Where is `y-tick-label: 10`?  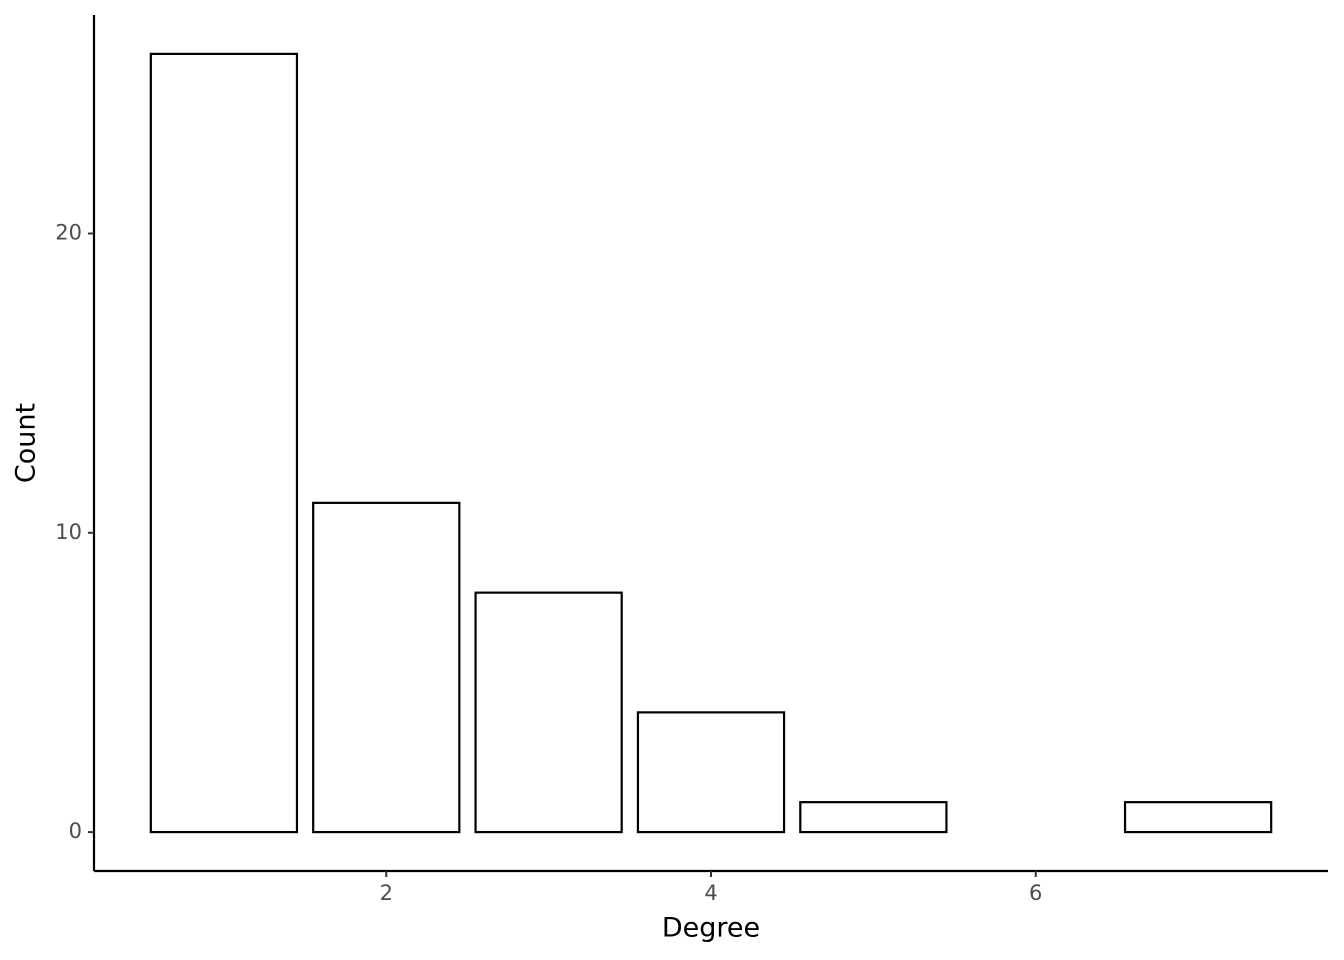
y-tick-label: 10 is located at coordinates (68, 532).